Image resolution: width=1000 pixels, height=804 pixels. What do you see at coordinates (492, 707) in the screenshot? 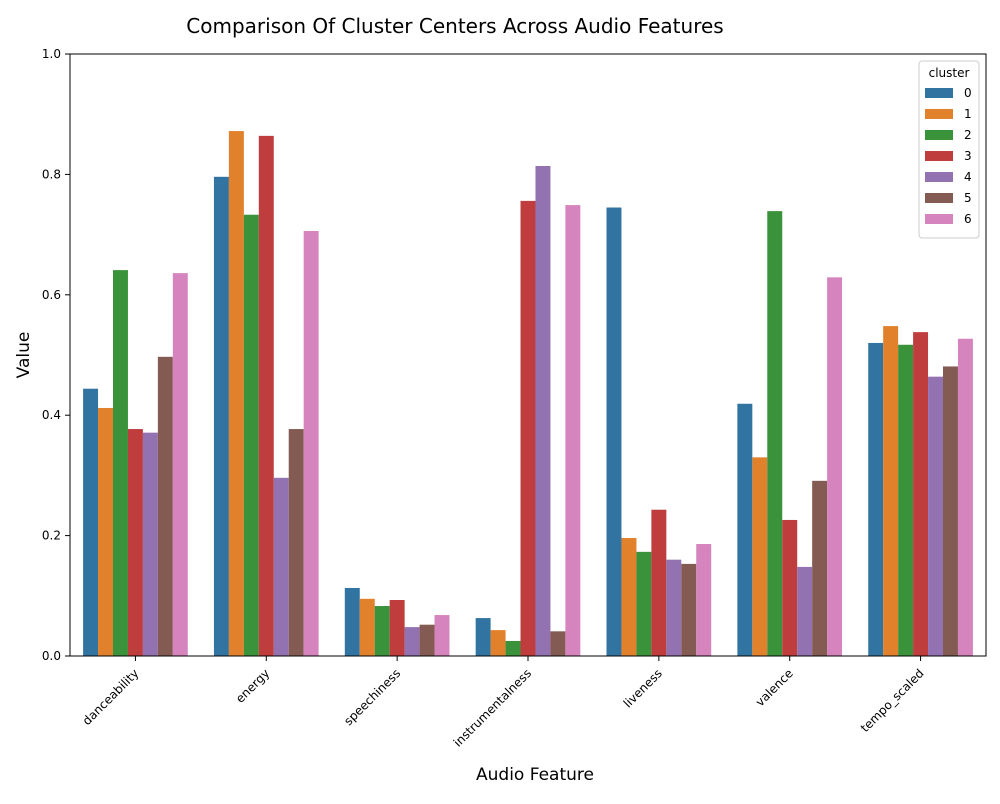
I see `x-tick-label-instrumentalness: instrumentalness` at bounding box center [492, 707].